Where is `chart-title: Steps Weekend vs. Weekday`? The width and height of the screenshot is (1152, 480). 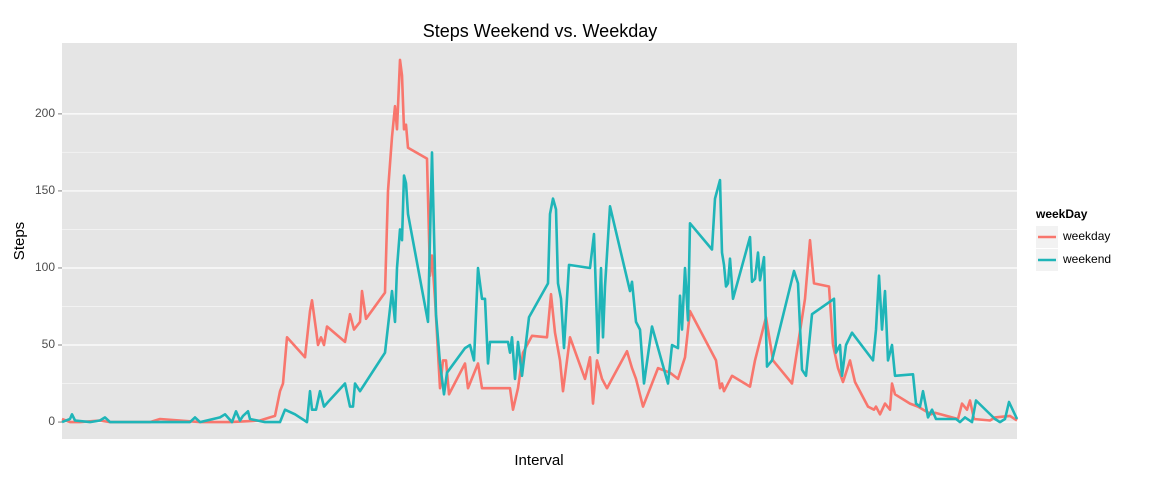 chart-title: Steps Weekend vs. Weekday is located at coordinates (540, 31).